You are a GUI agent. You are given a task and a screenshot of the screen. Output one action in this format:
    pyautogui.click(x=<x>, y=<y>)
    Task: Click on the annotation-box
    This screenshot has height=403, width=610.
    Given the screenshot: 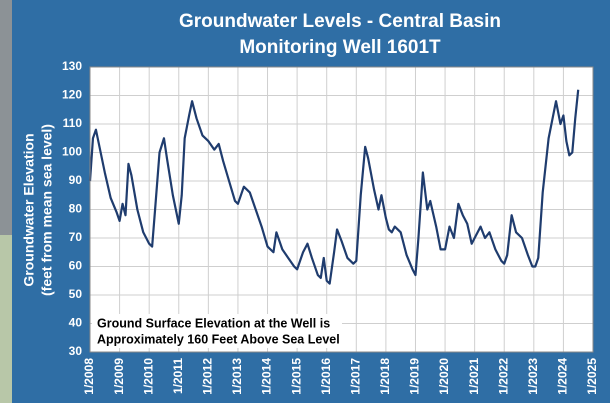 What is the action you would take?
    pyautogui.click(x=217, y=331)
    